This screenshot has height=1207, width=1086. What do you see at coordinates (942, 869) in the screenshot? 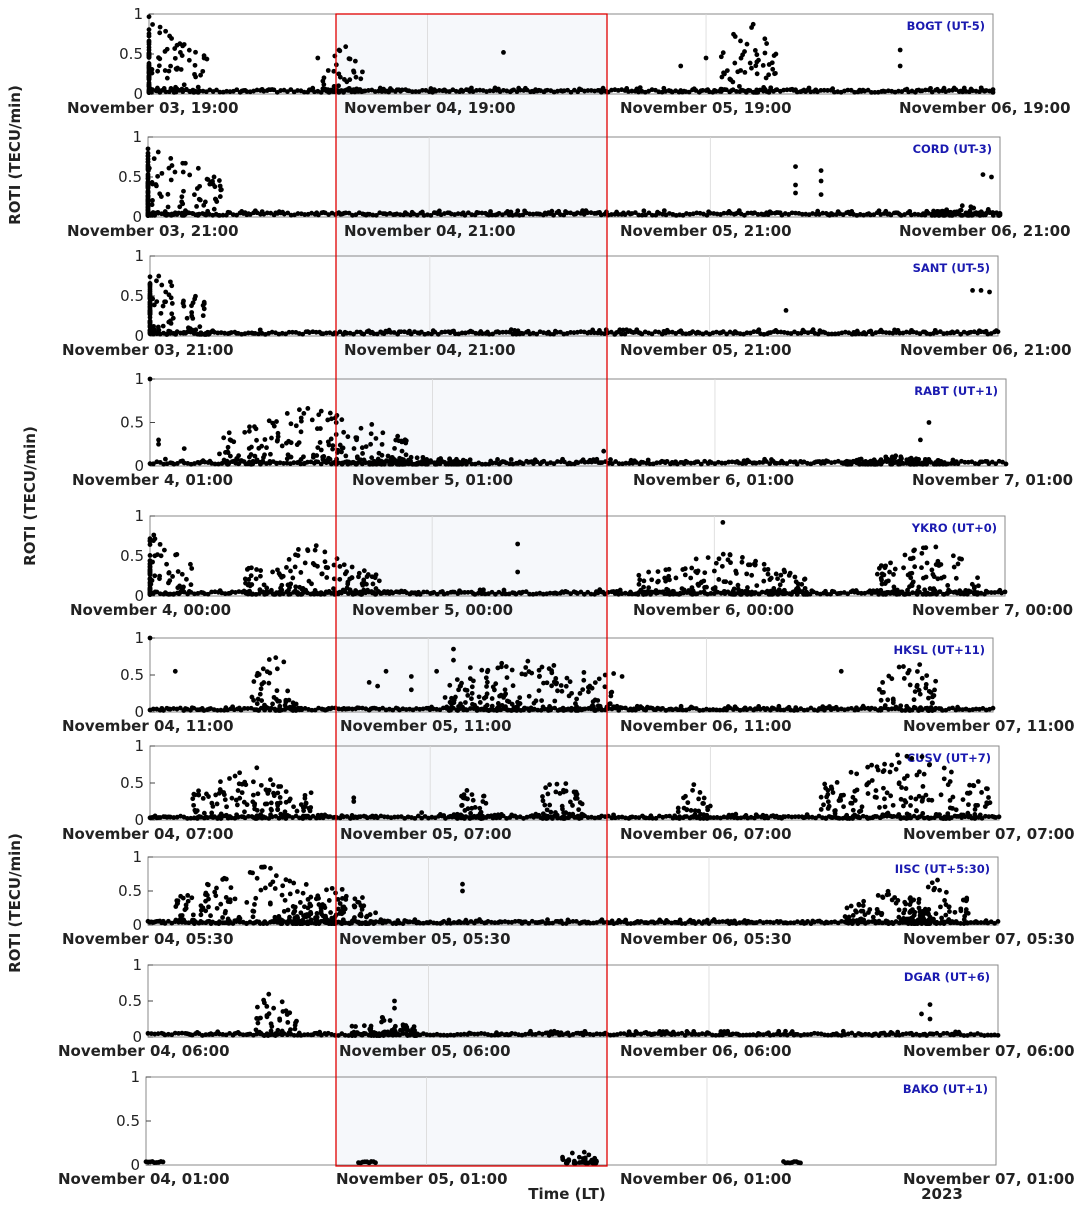
I see `station-label: IISC (UT+5:30)` at bounding box center [942, 869].